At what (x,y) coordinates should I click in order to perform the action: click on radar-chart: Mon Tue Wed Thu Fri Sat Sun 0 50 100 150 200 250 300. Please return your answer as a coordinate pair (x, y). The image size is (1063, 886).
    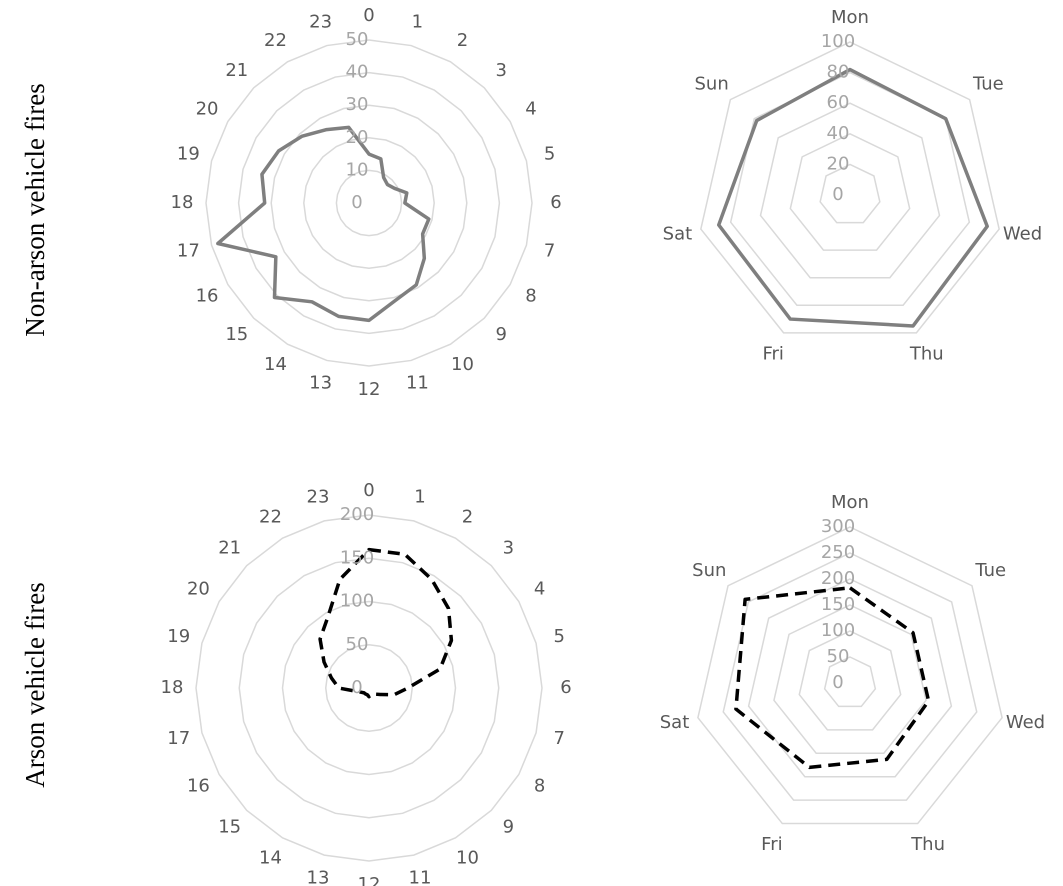
    Looking at the image, I should click on (852, 673).